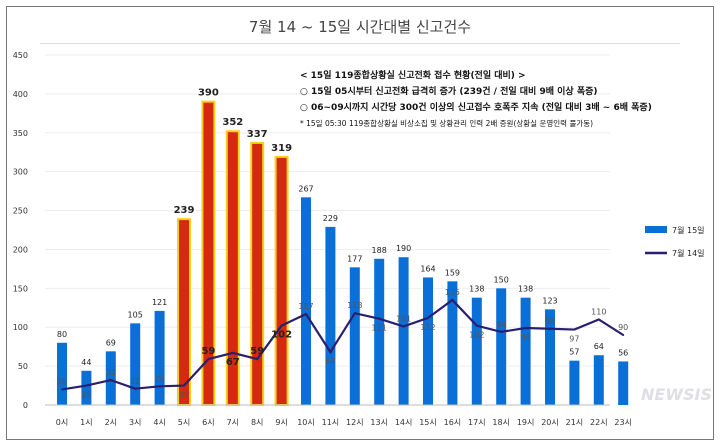  I want to click on x-tick-label: 8시, so click(257, 422).